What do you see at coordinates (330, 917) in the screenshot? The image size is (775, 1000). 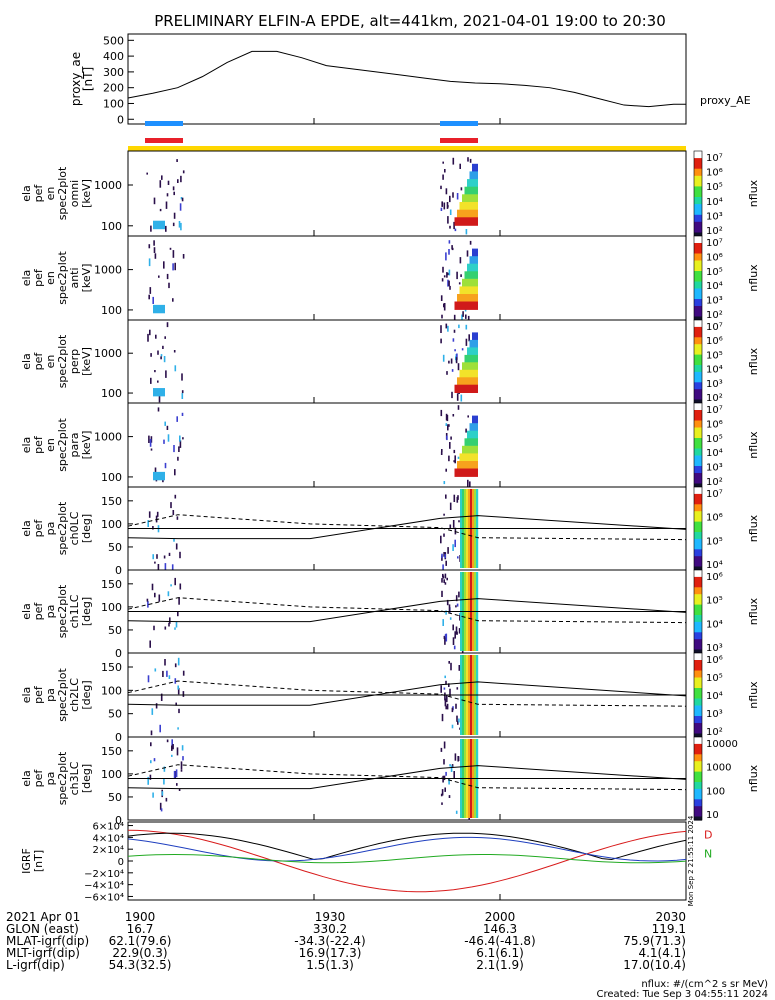 I see `x-axis-row-value: 1930` at bounding box center [330, 917].